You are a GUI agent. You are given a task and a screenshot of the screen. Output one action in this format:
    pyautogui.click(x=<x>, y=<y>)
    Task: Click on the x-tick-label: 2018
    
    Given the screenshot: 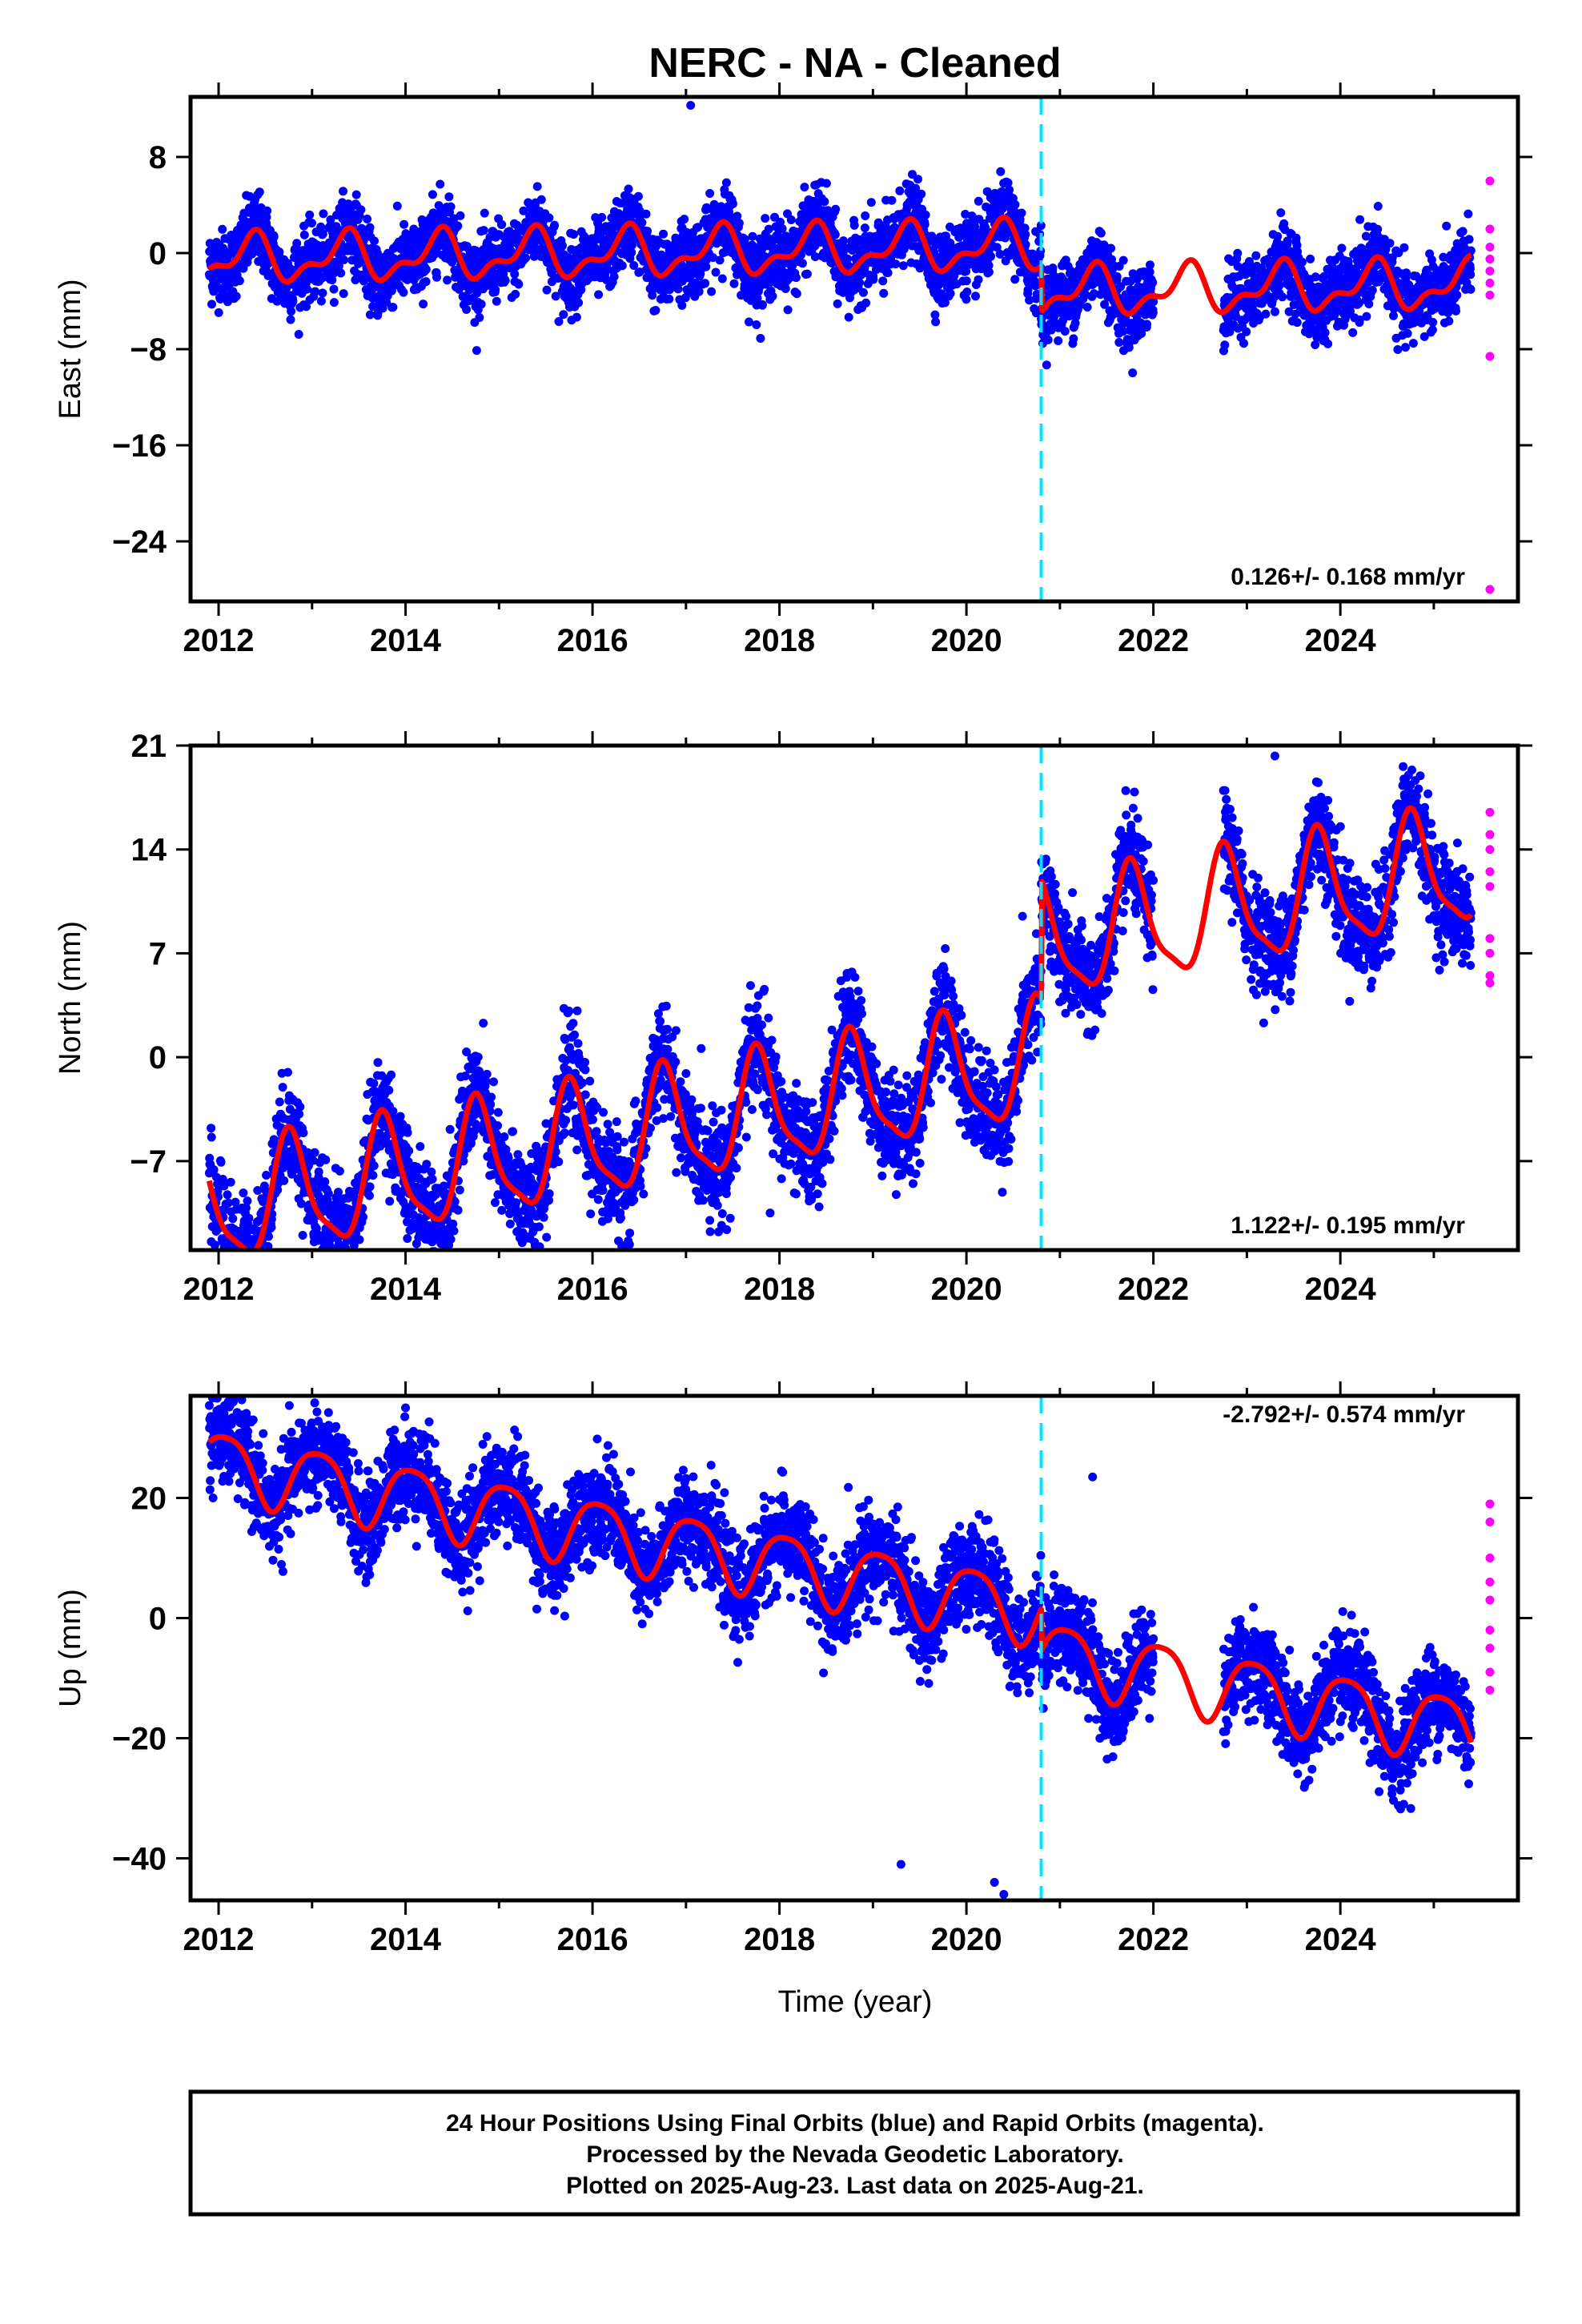 What is the action you would take?
    pyautogui.click(x=779, y=640)
    